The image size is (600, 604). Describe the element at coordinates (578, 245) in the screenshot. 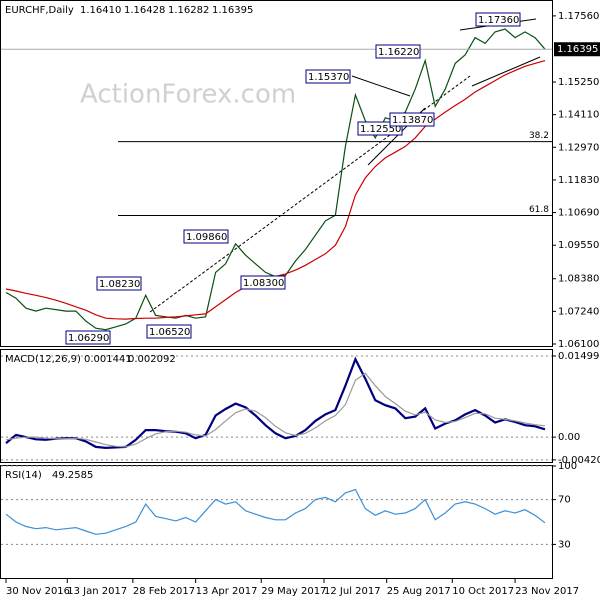

I see `y-tick-label: 1.09550` at that location.